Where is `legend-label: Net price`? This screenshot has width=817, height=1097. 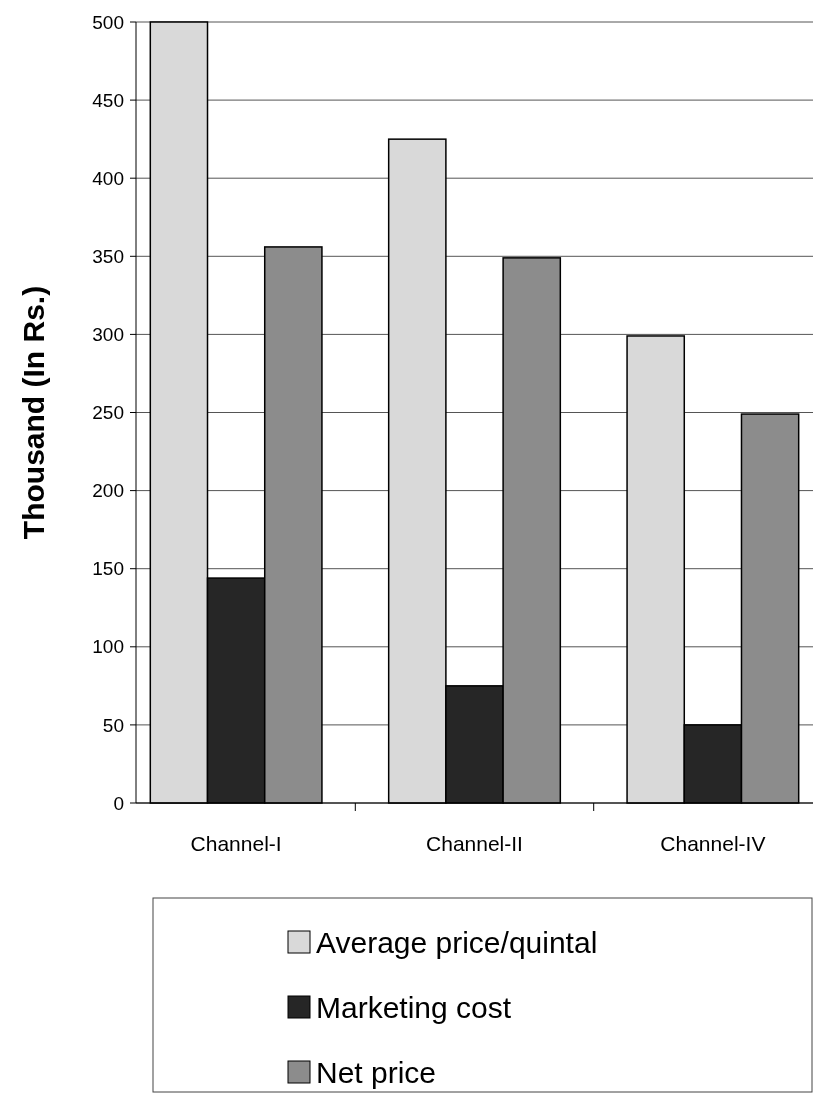 legend-label: Net price is located at coordinates (376, 1072).